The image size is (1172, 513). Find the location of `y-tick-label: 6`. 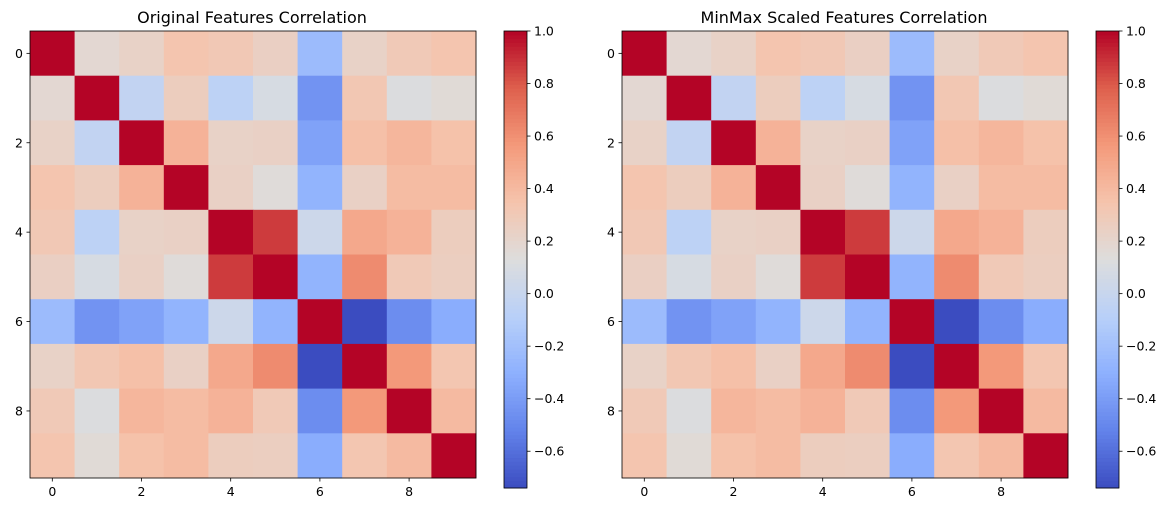

y-tick-label: 6 is located at coordinates (19, 321).